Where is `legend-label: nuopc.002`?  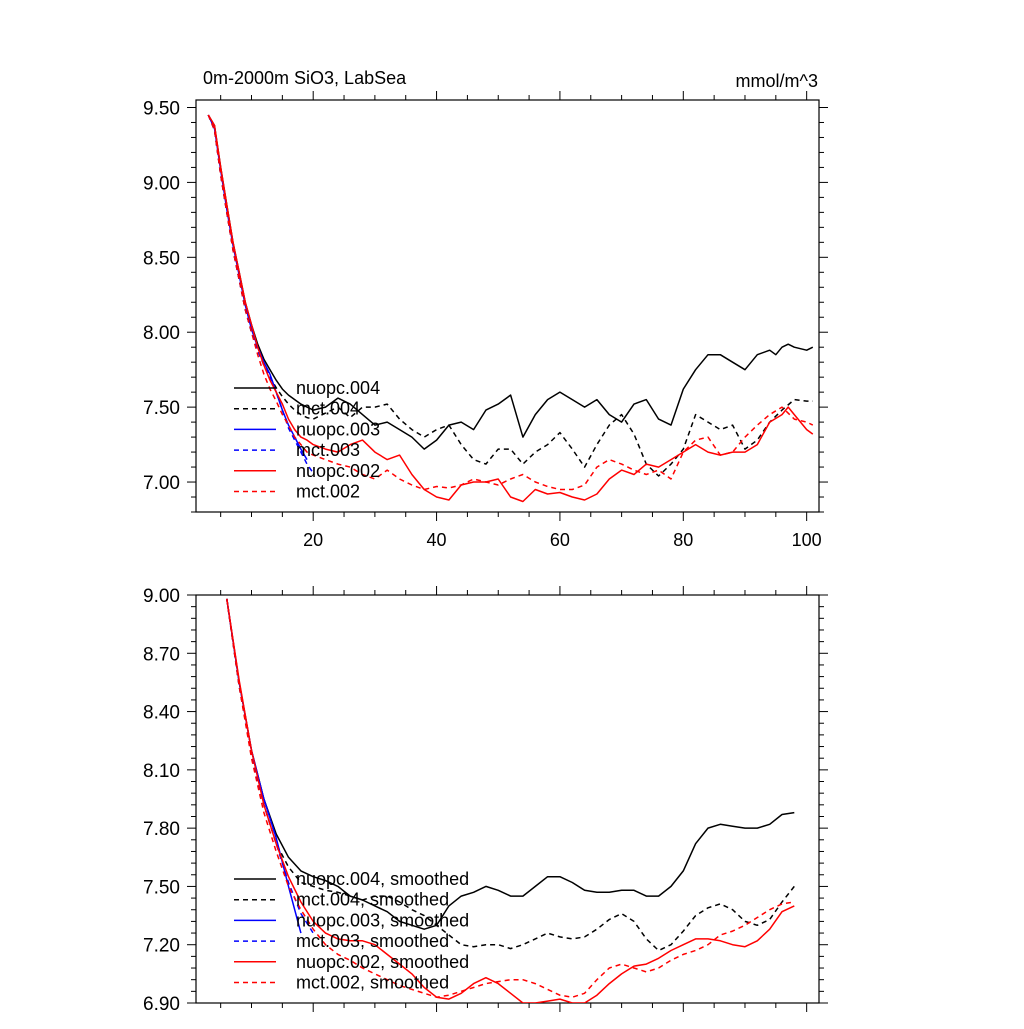
legend-label: nuopc.002 is located at coordinates (338, 471).